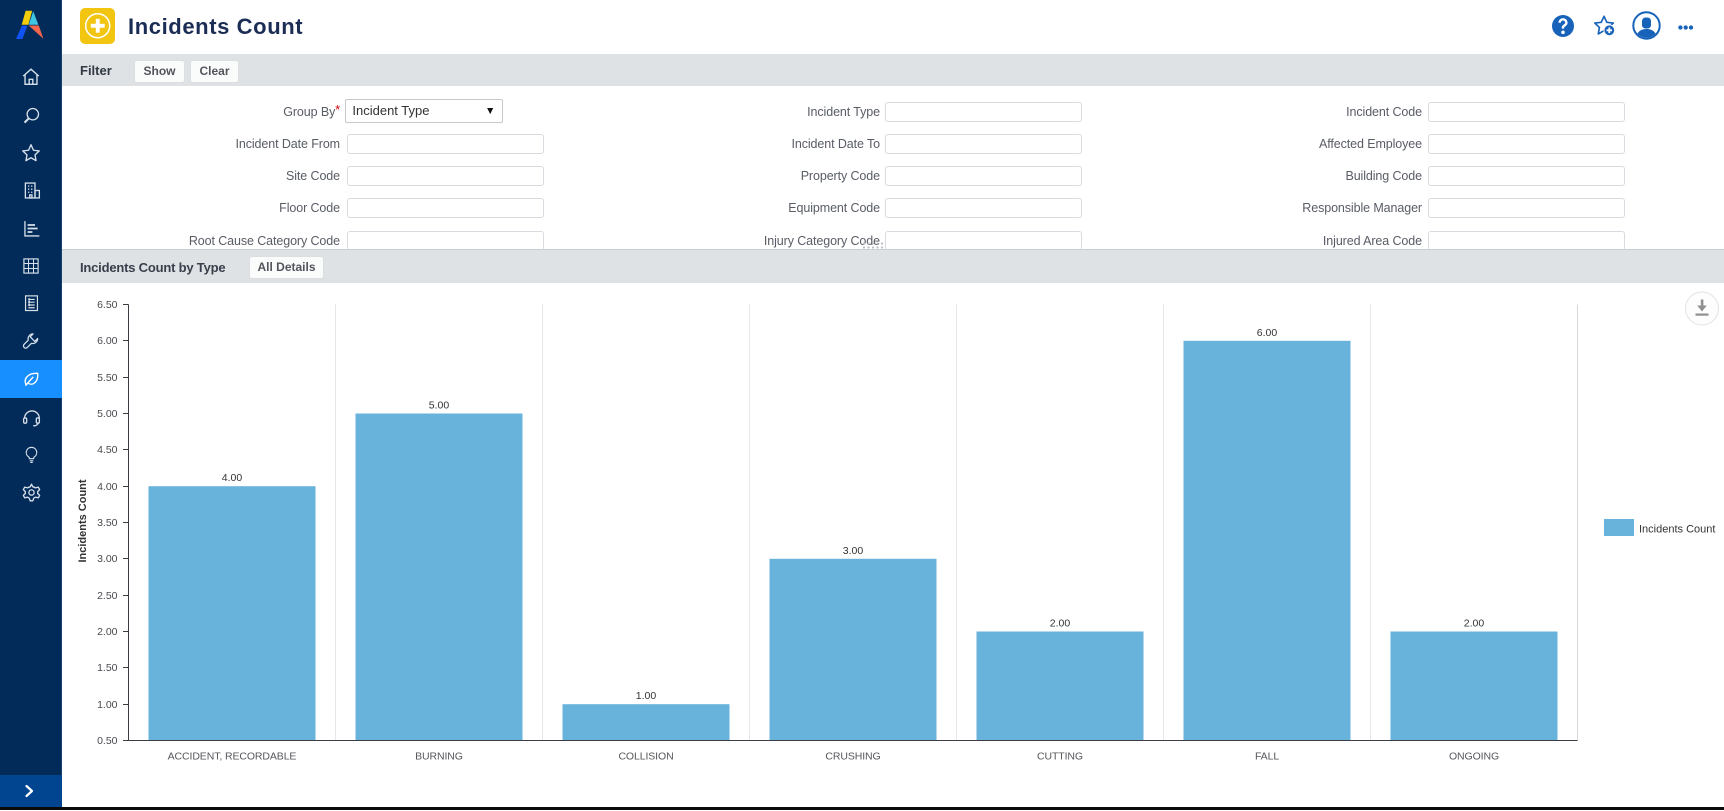 This screenshot has width=1724, height=811. Describe the element at coordinates (439, 757) in the screenshot. I see `svg-text: BURNING` at that location.